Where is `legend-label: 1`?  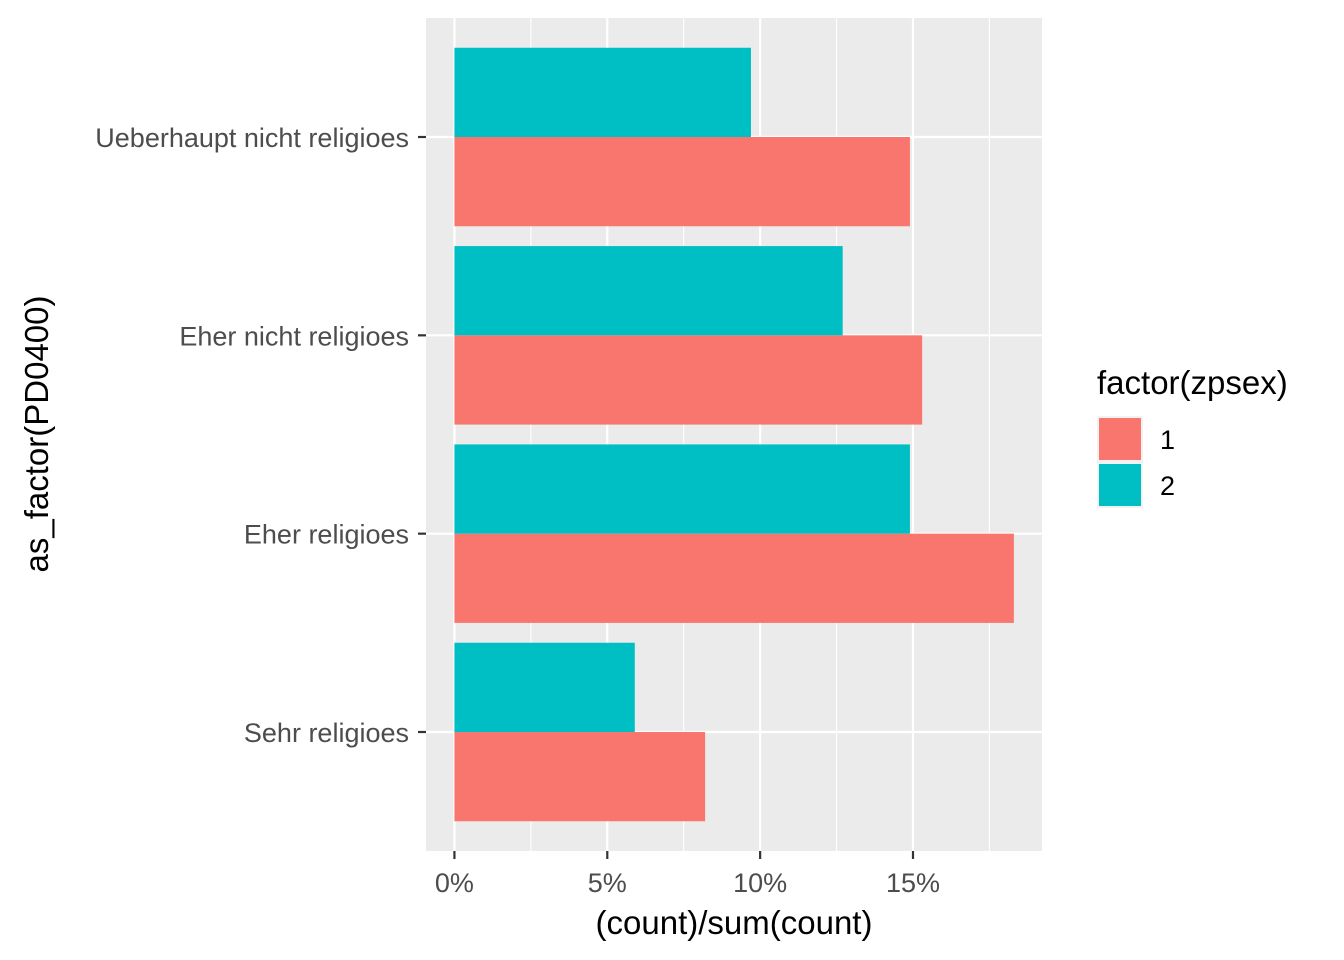 legend-label: 1 is located at coordinates (1167, 440).